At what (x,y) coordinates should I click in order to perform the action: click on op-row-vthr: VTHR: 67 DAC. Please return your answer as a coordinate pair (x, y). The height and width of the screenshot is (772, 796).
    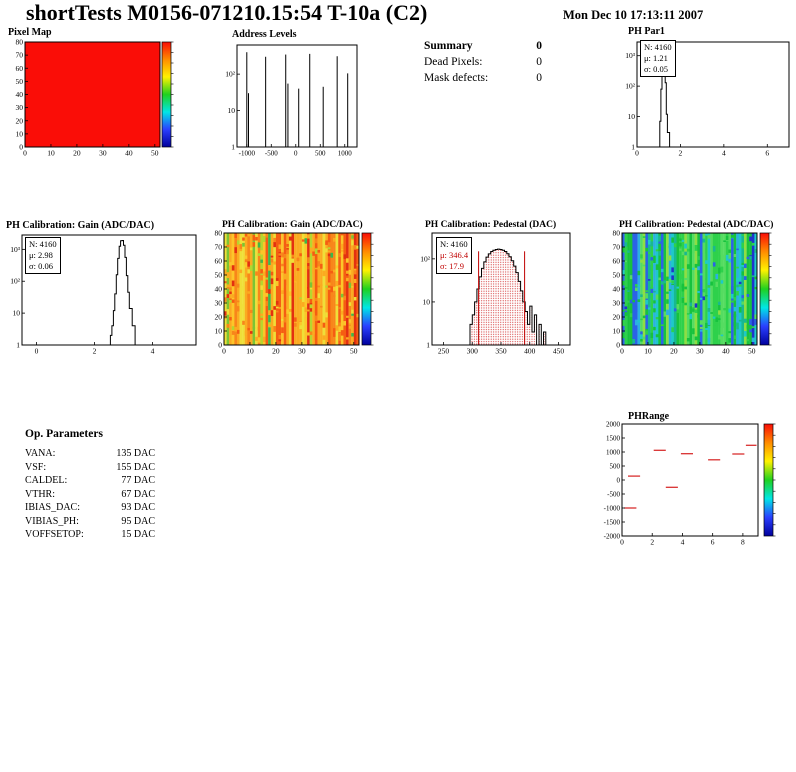
    Looking at the image, I should click on (90, 495).